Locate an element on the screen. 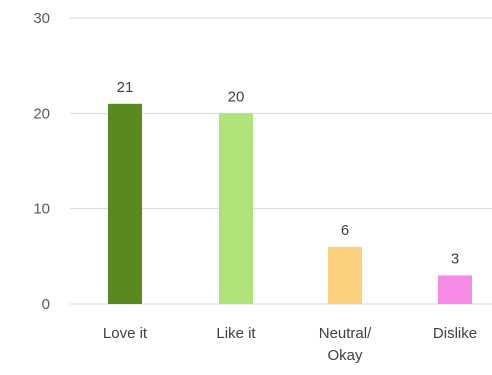 The height and width of the screenshot is (375, 492). x-tick-label: Dislike is located at coordinates (455, 333).